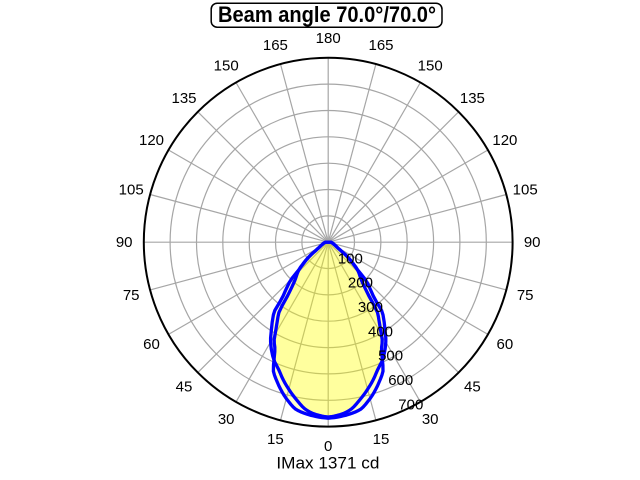 Image resolution: width=640 pixels, height=480 pixels. Describe the element at coordinates (360, 283) in the screenshot. I see `svg-text: 200` at that location.